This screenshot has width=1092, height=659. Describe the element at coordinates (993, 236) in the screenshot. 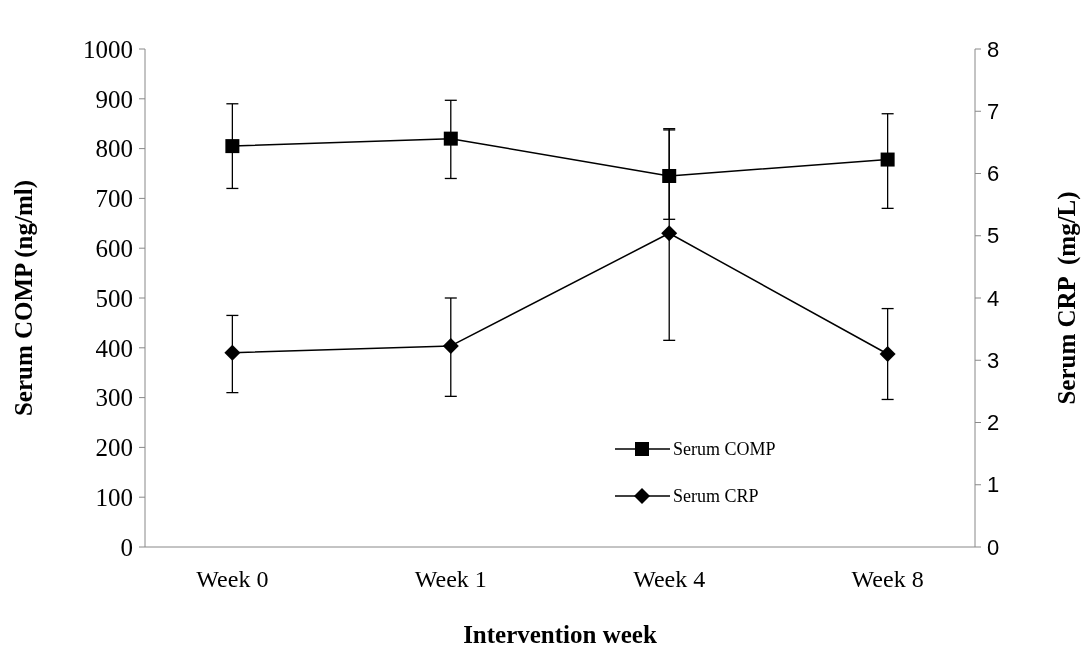

I see `y2-tick-label: 5` at that location.